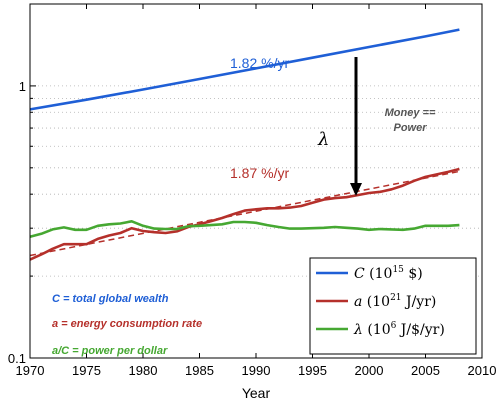 The width and height of the screenshot is (500, 404). What do you see at coordinates (399, 329) in the screenshot?
I see `legend-label-lambda: λ (106 J/$/yr)` at bounding box center [399, 329].